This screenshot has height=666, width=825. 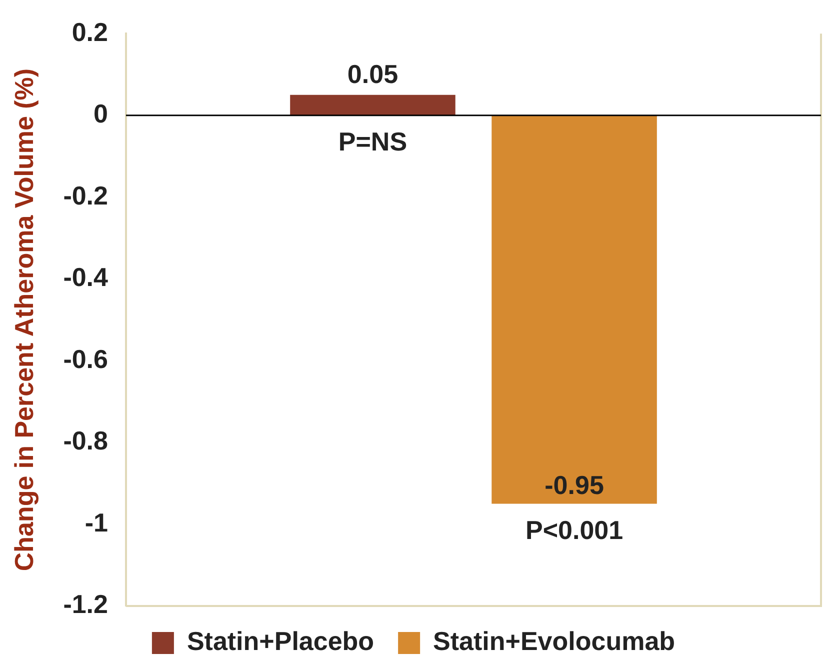 What do you see at coordinates (96, 522) in the screenshot?
I see `y-tick-label: -1` at bounding box center [96, 522].